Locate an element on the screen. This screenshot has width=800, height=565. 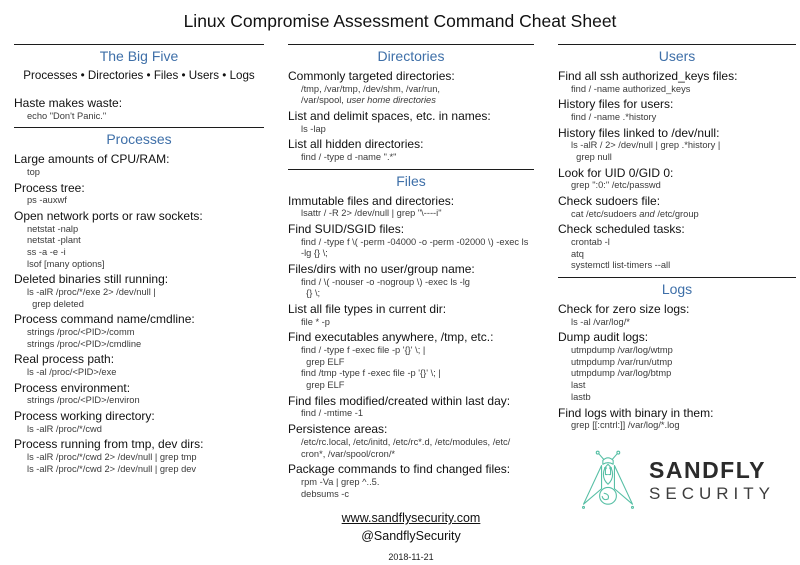
entry-label: Dump audit logs: is located at coordinates (603, 337).